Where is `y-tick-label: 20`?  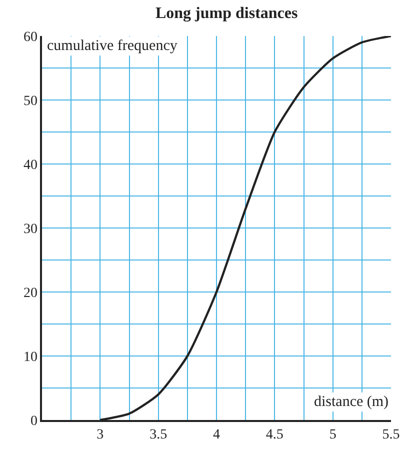 y-tick-label: 20 is located at coordinates (30, 293).